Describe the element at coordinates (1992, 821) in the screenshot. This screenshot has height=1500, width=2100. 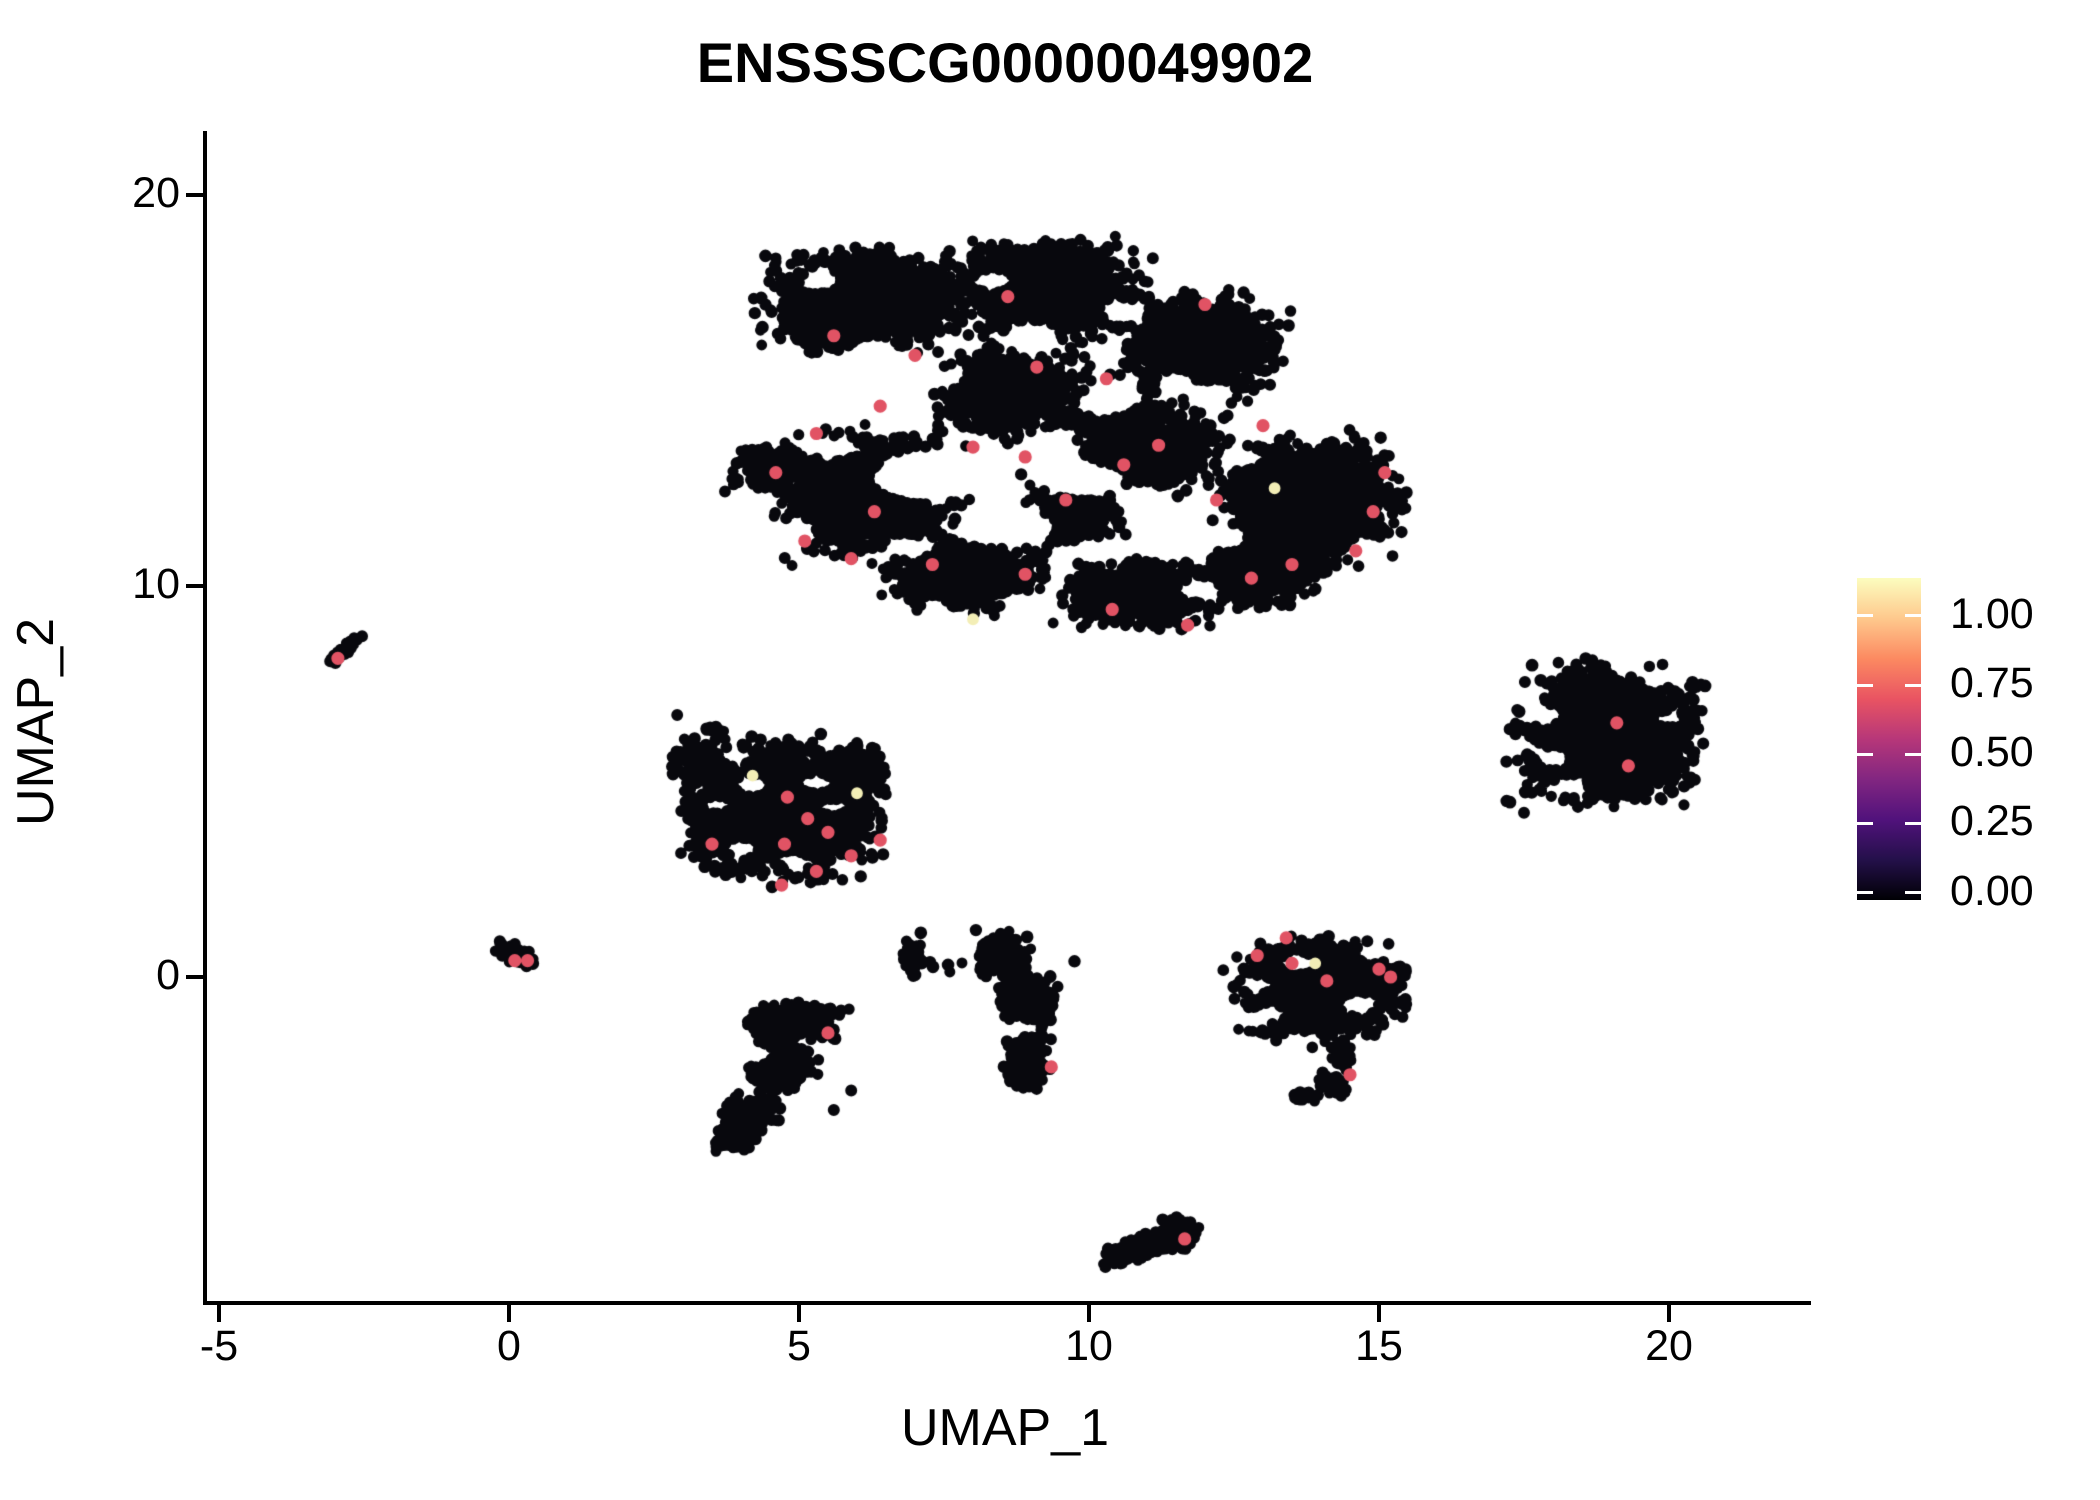
I see `legend-tick-label: 0.25` at that location.